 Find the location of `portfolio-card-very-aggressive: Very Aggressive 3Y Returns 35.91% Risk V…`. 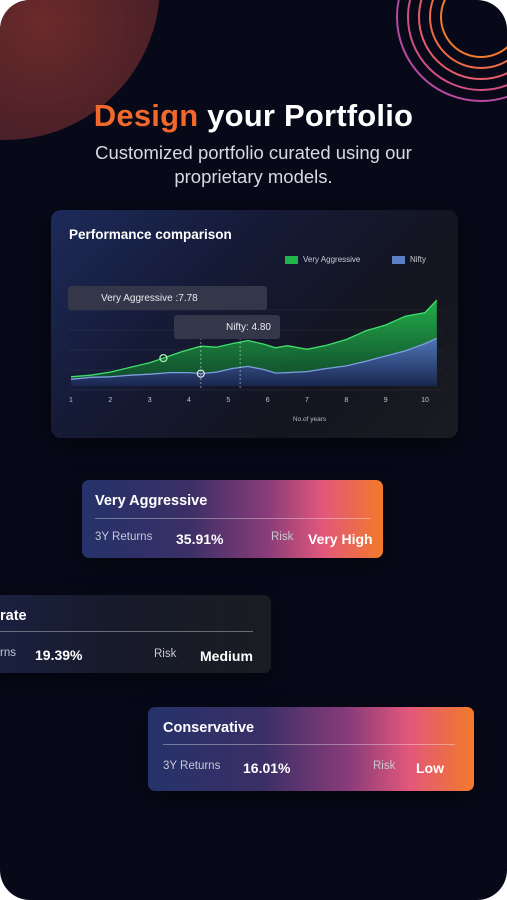

portfolio-card-very-aggressive: Very Aggressive 3Y Returns 35.91% Risk V… is located at coordinates (232, 519).